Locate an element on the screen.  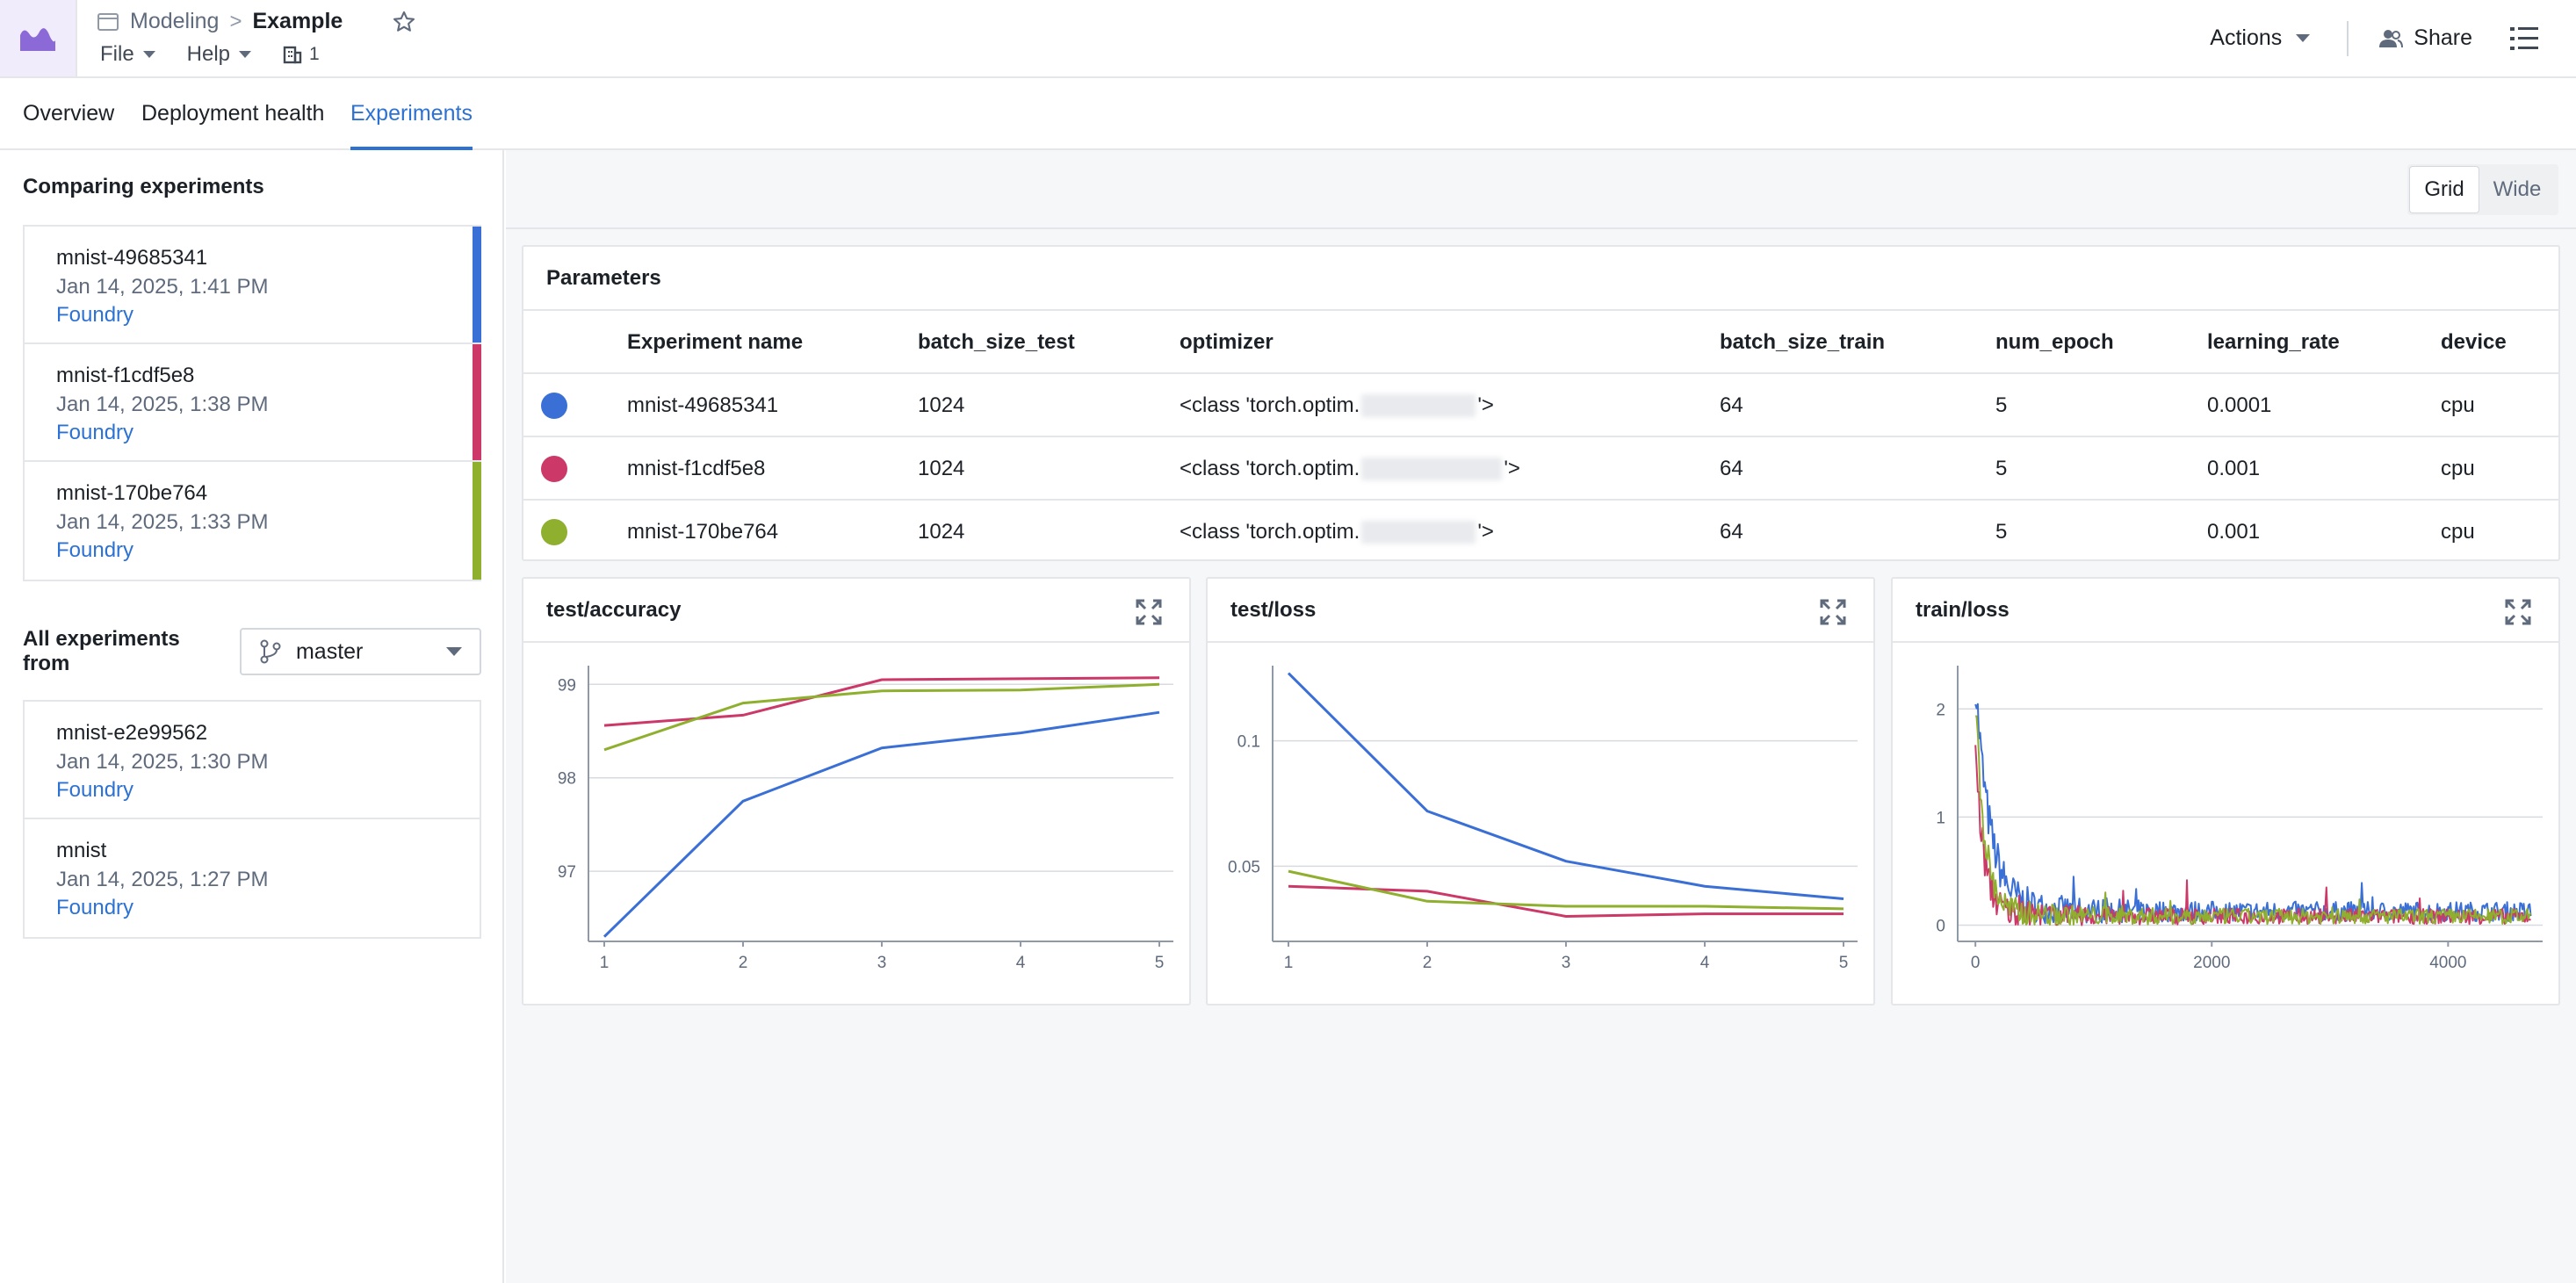
y-tick-label: 97 is located at coordinates (567, 872).